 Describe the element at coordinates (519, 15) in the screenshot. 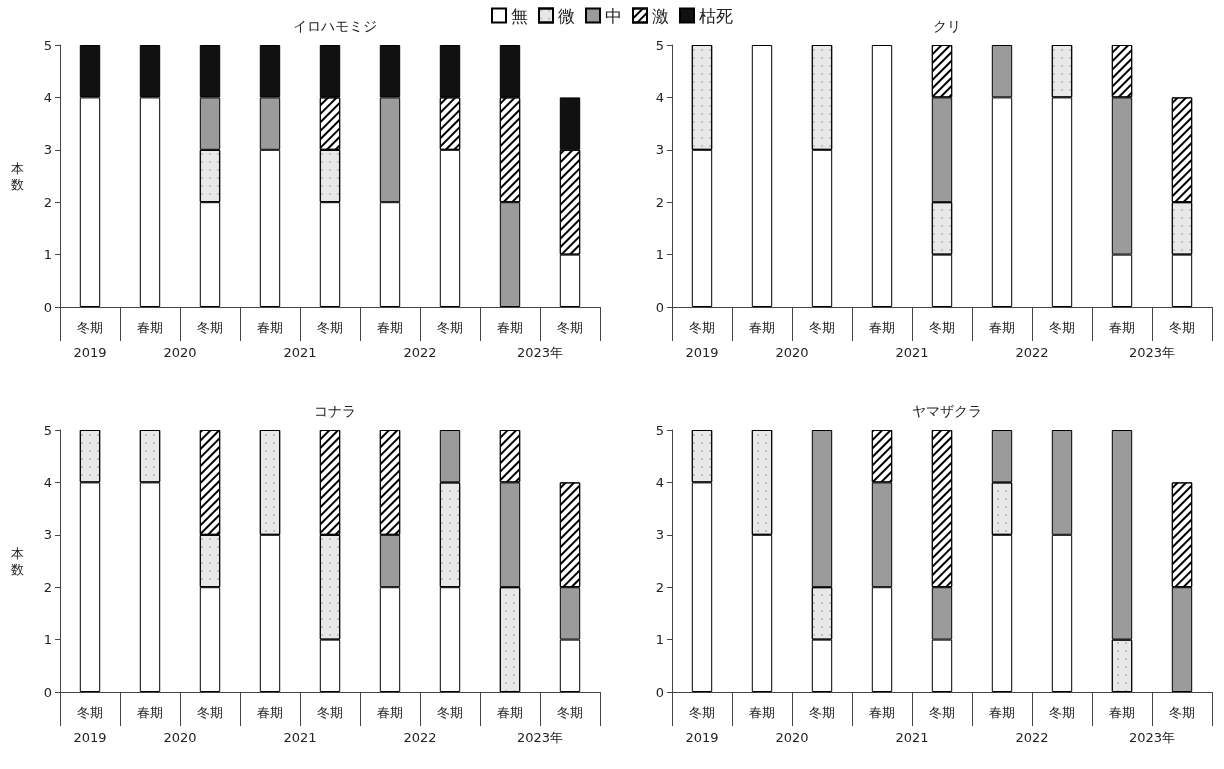

I see `legend-label: 無` at that location.